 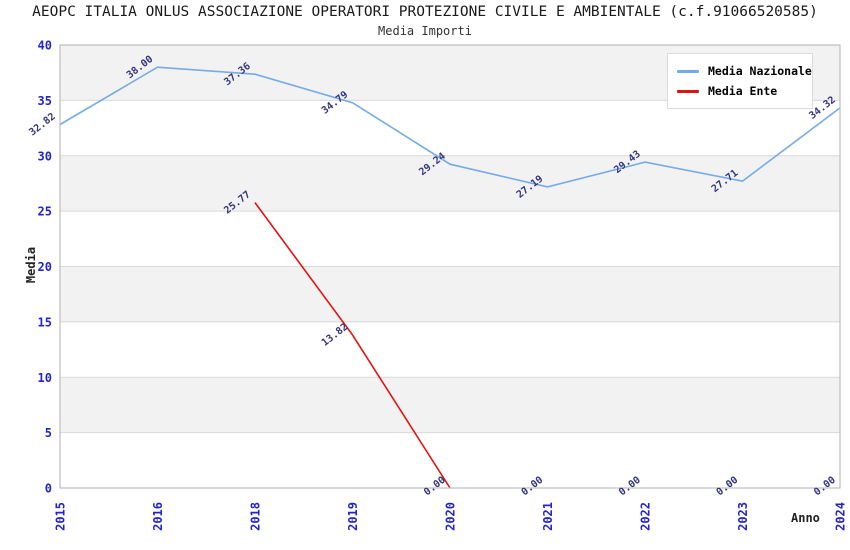 What do you see at coordinates (646, 516) in the screenshot?
I see `x-tick-label: 2022` at bounding box center [646, 516].